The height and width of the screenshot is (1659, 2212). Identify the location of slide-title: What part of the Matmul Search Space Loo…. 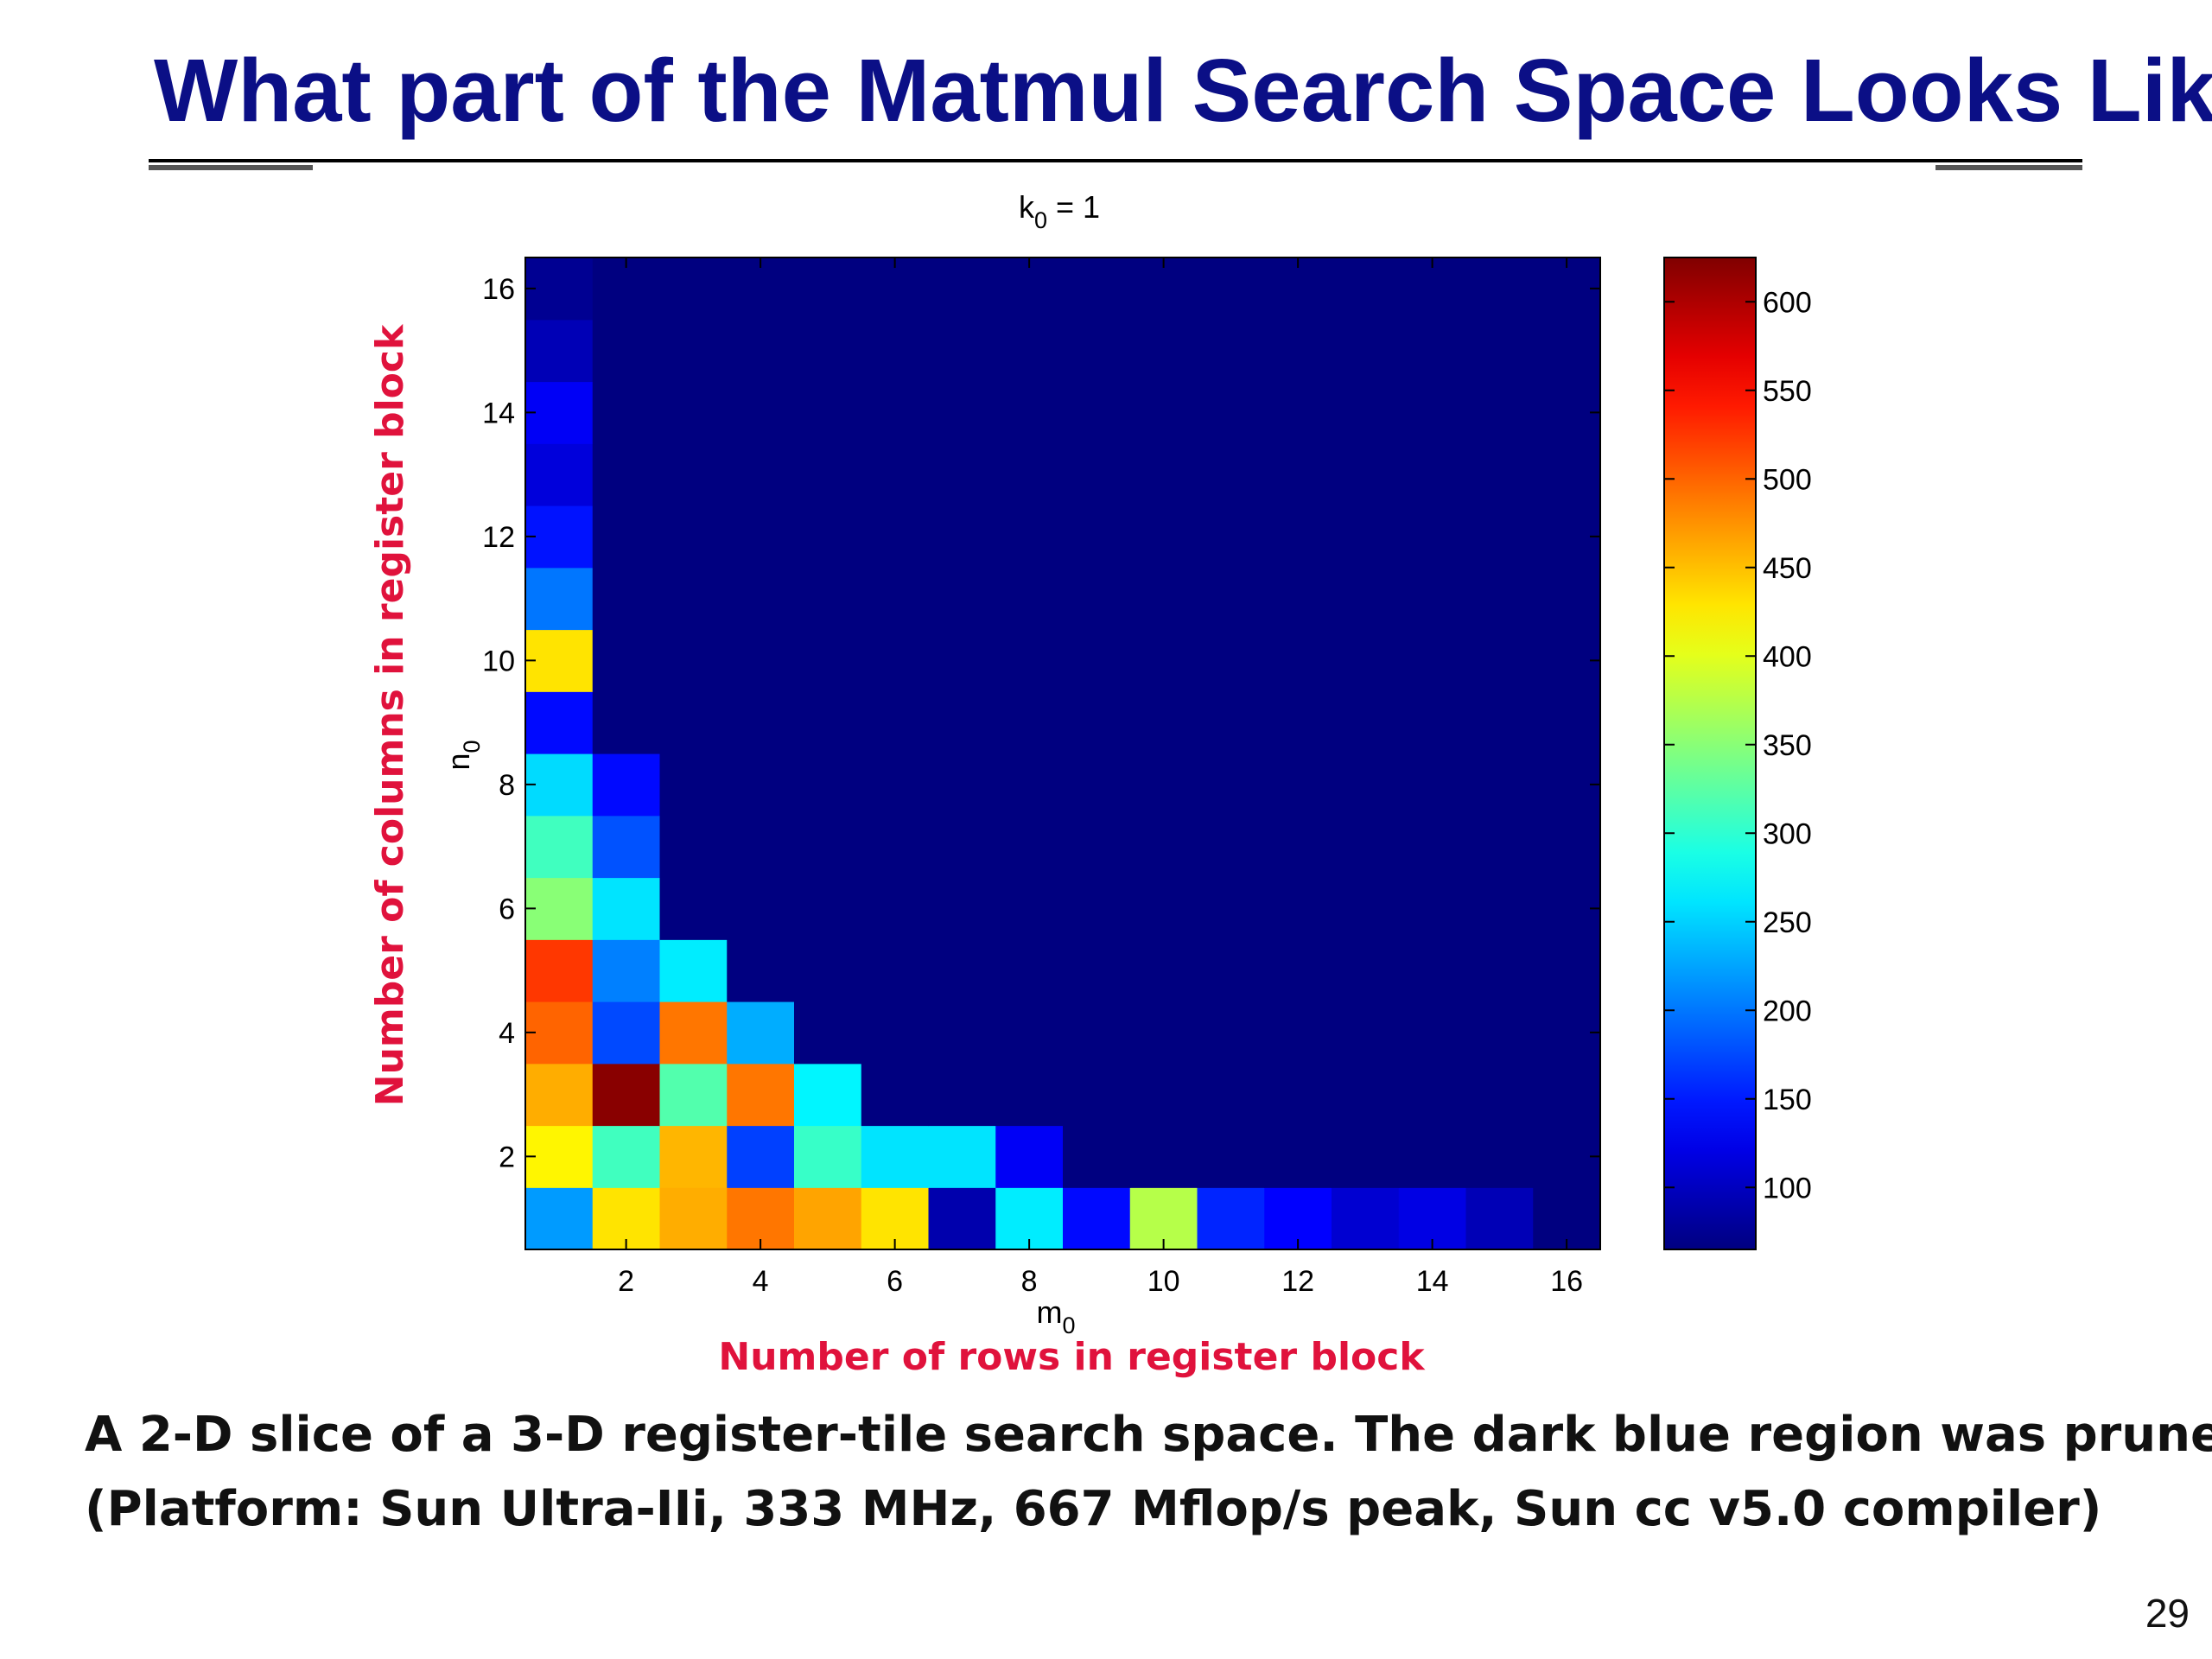
(1183, 90).